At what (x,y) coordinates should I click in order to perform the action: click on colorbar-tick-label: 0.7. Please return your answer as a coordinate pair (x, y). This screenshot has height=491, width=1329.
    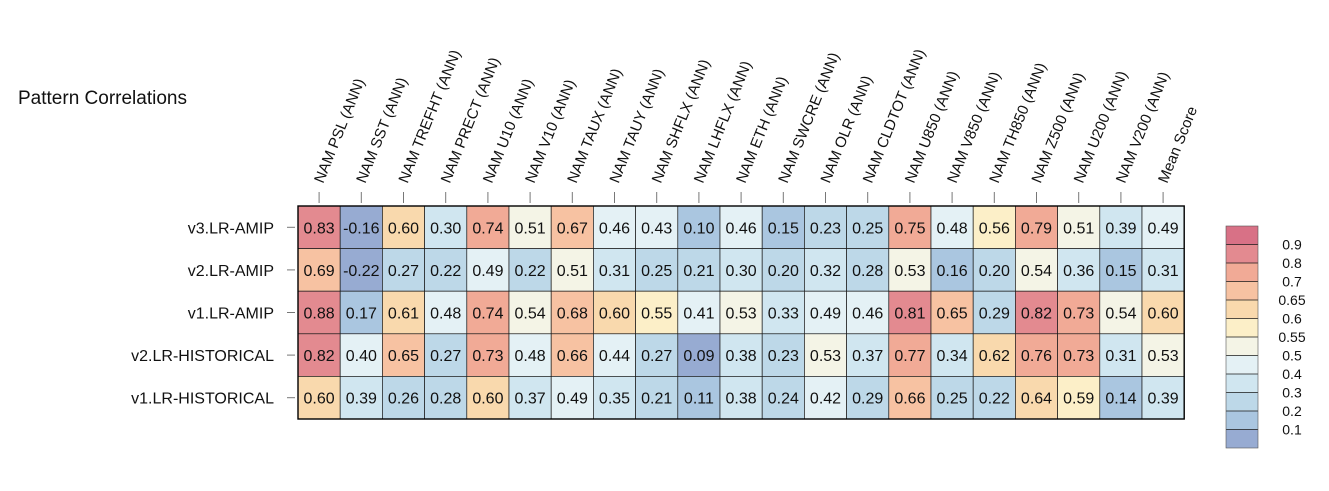
    Looking at the image, I should click on (1292, 282).